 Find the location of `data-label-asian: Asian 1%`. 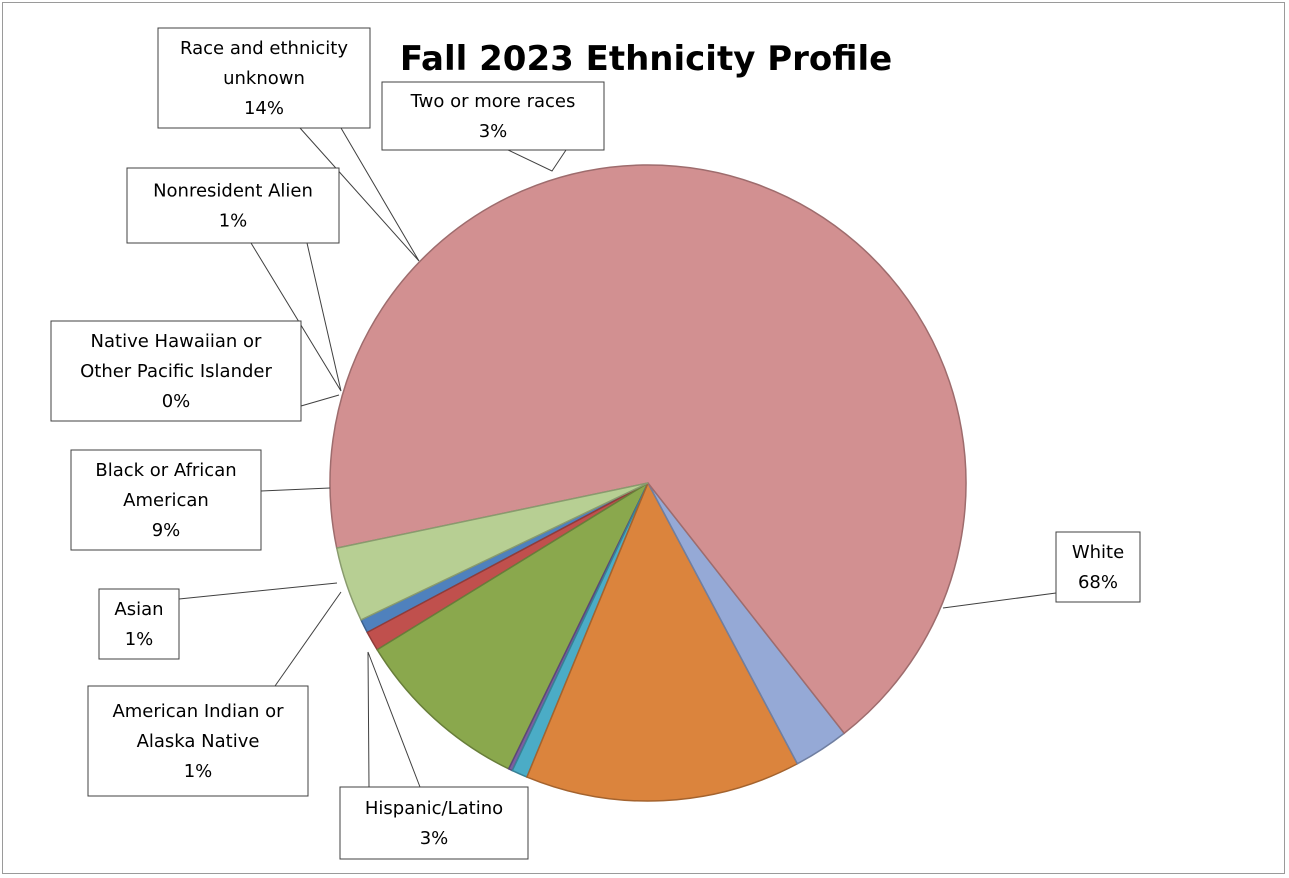

data-label-asian: Asian 1% is located at coordinates (139, 624).